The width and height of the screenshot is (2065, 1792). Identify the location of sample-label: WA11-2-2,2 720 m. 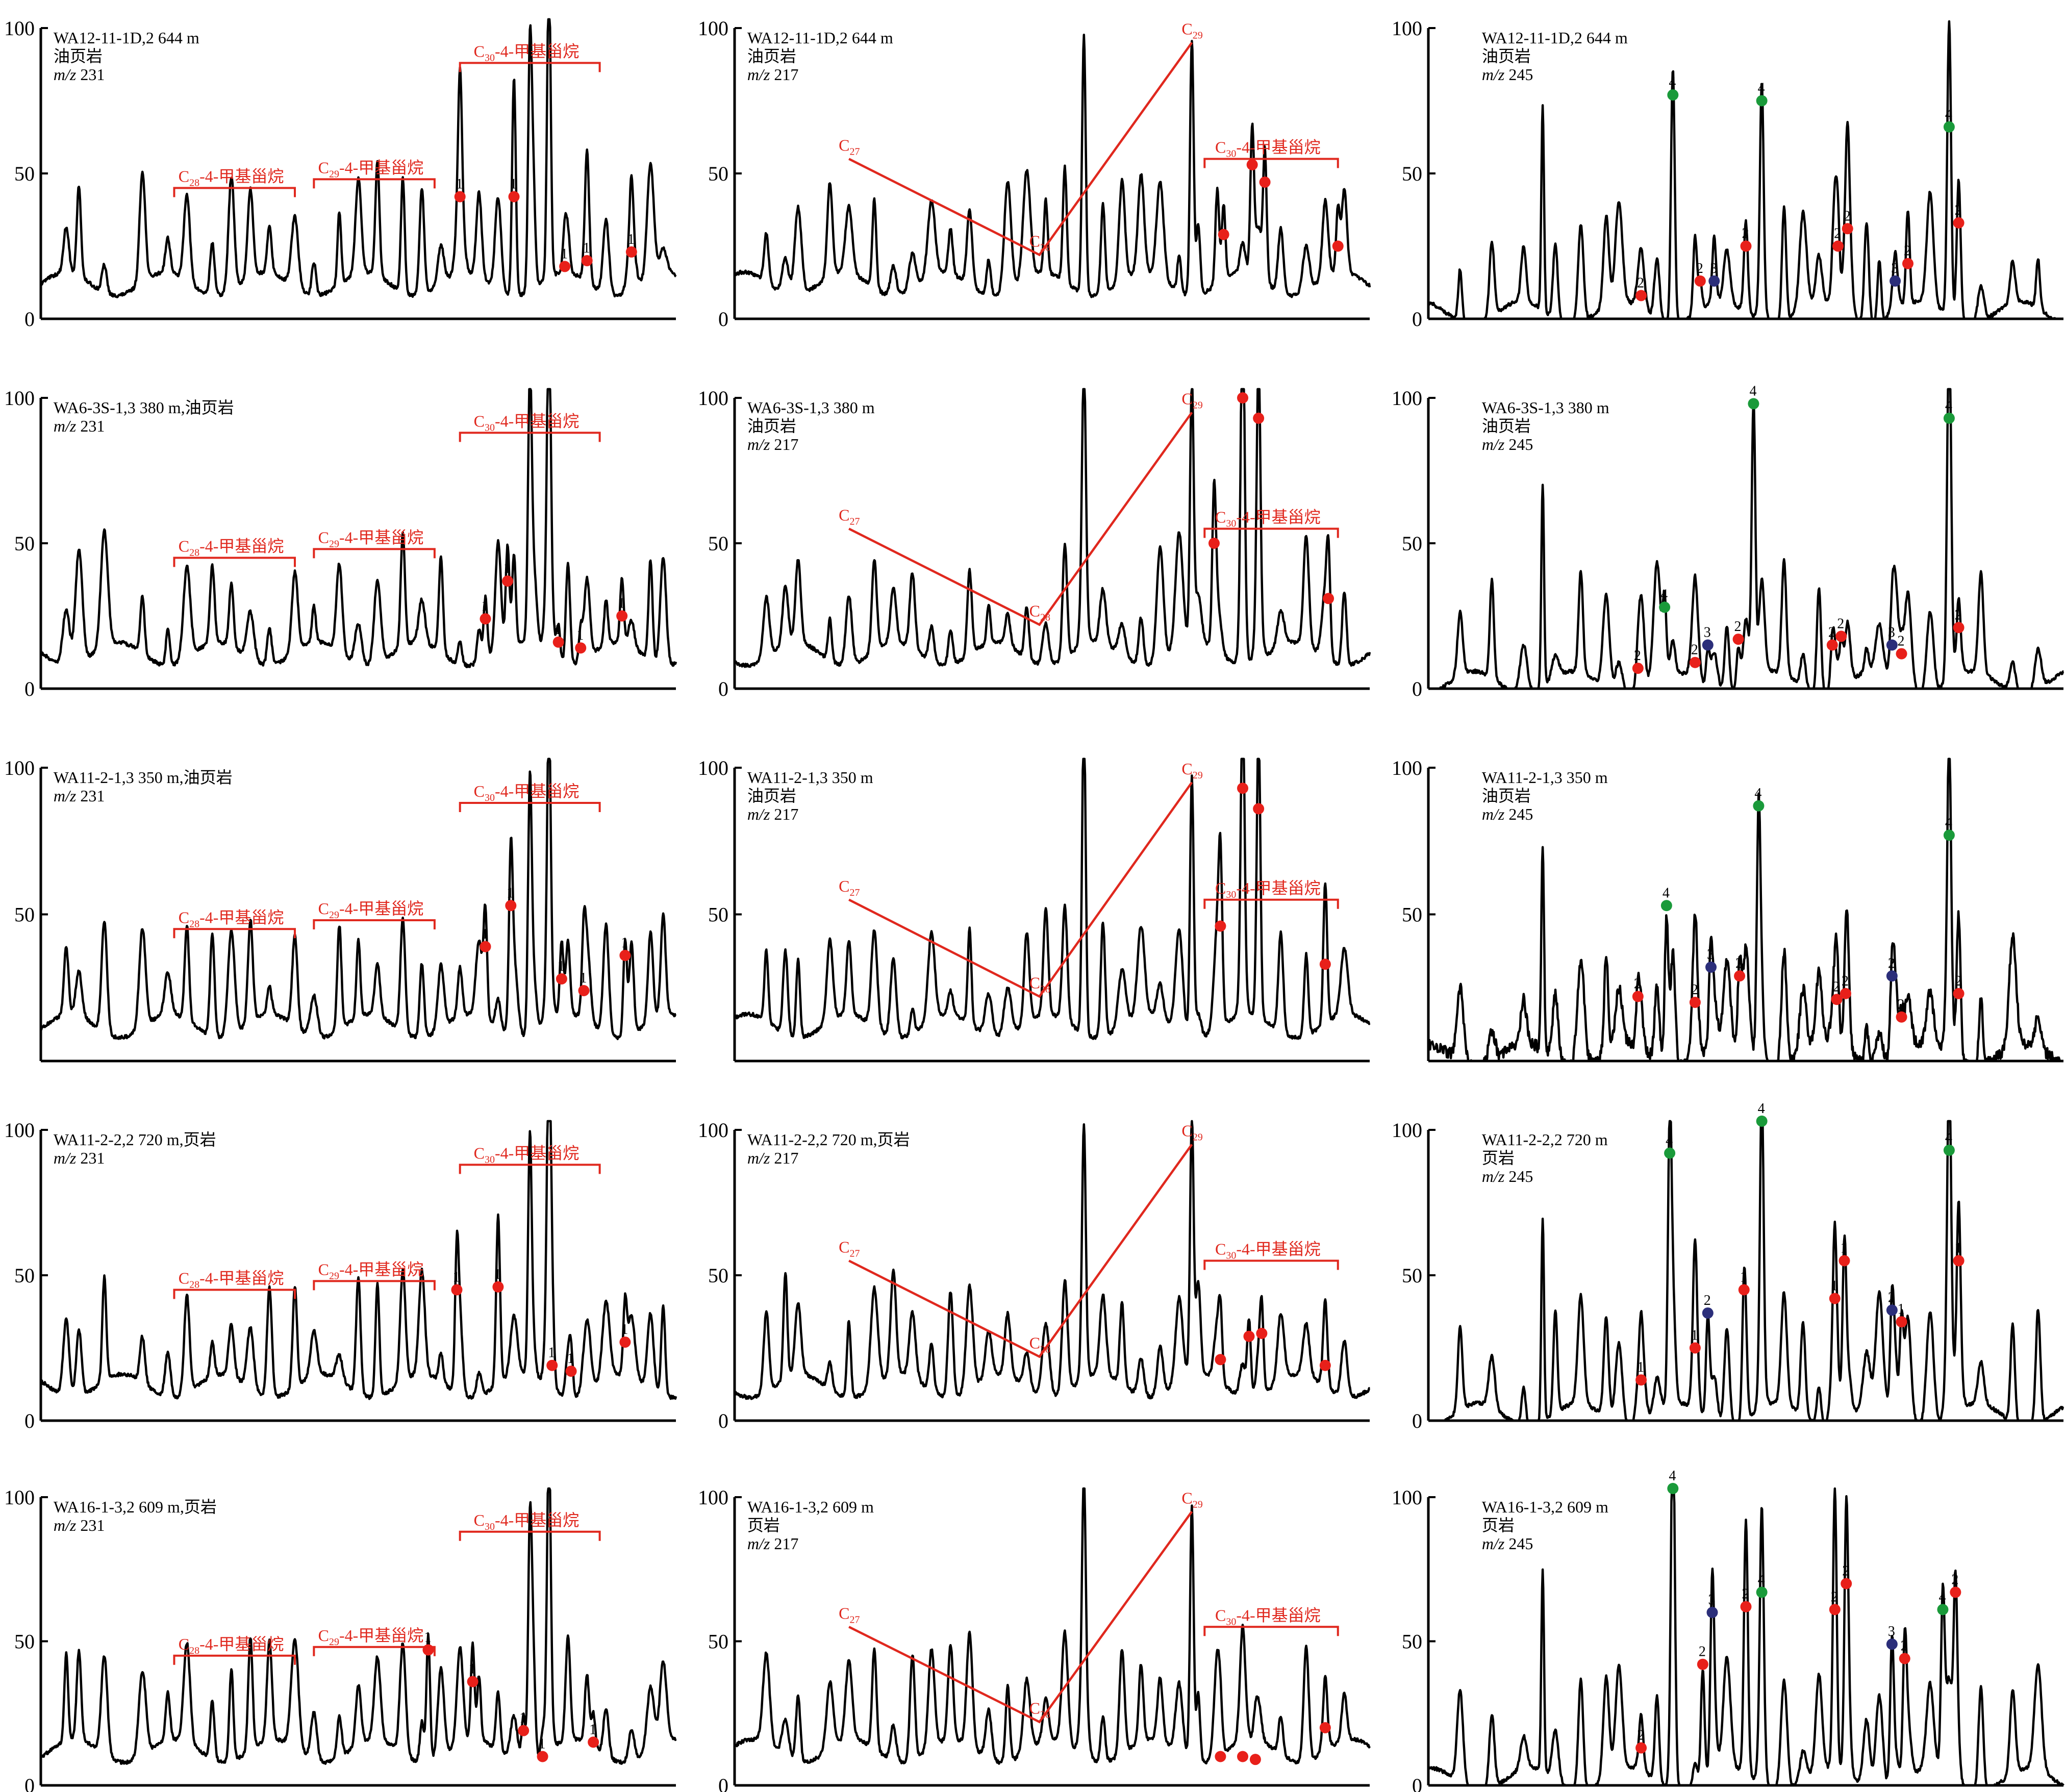
(1545, 1139).